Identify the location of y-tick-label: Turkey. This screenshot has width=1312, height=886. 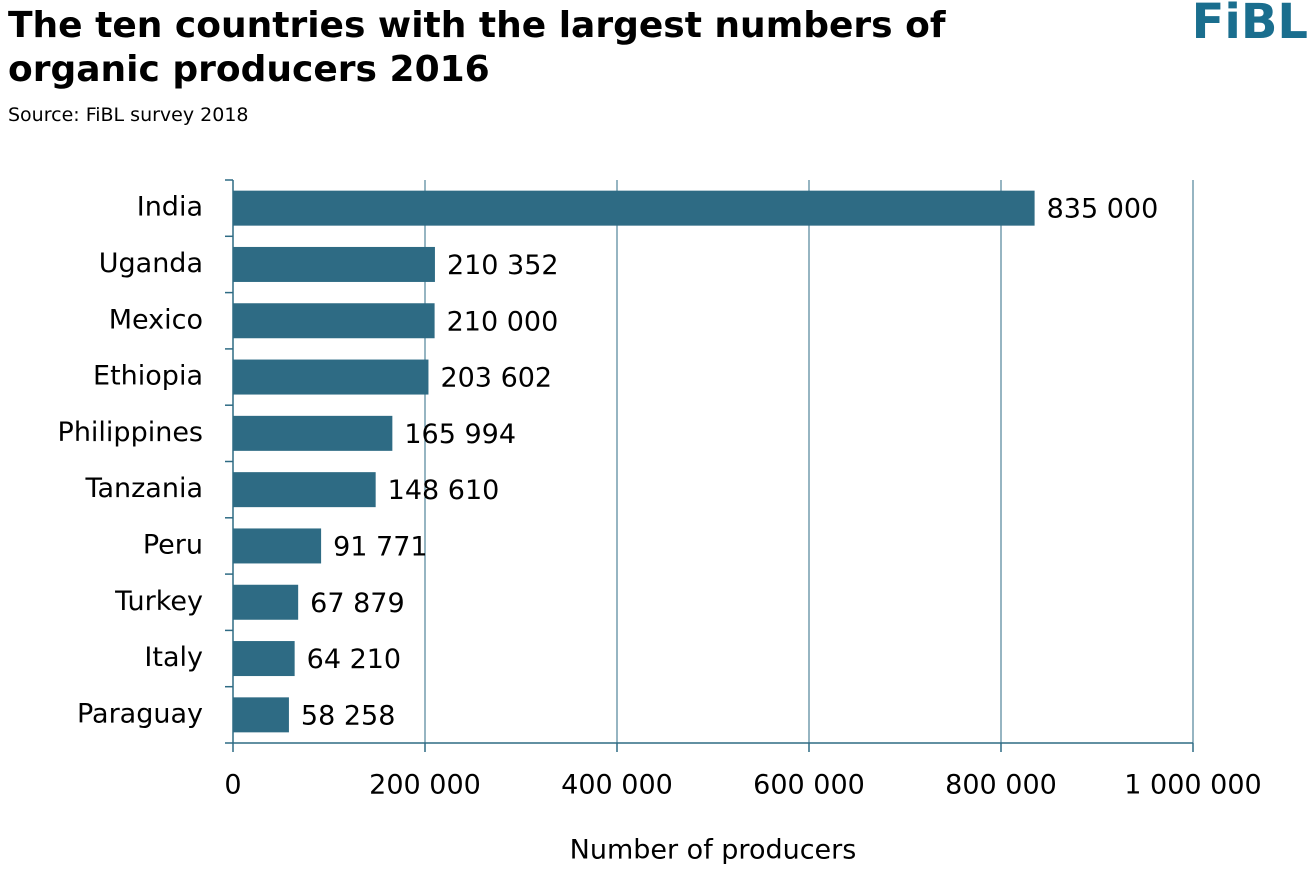
(158, 601).